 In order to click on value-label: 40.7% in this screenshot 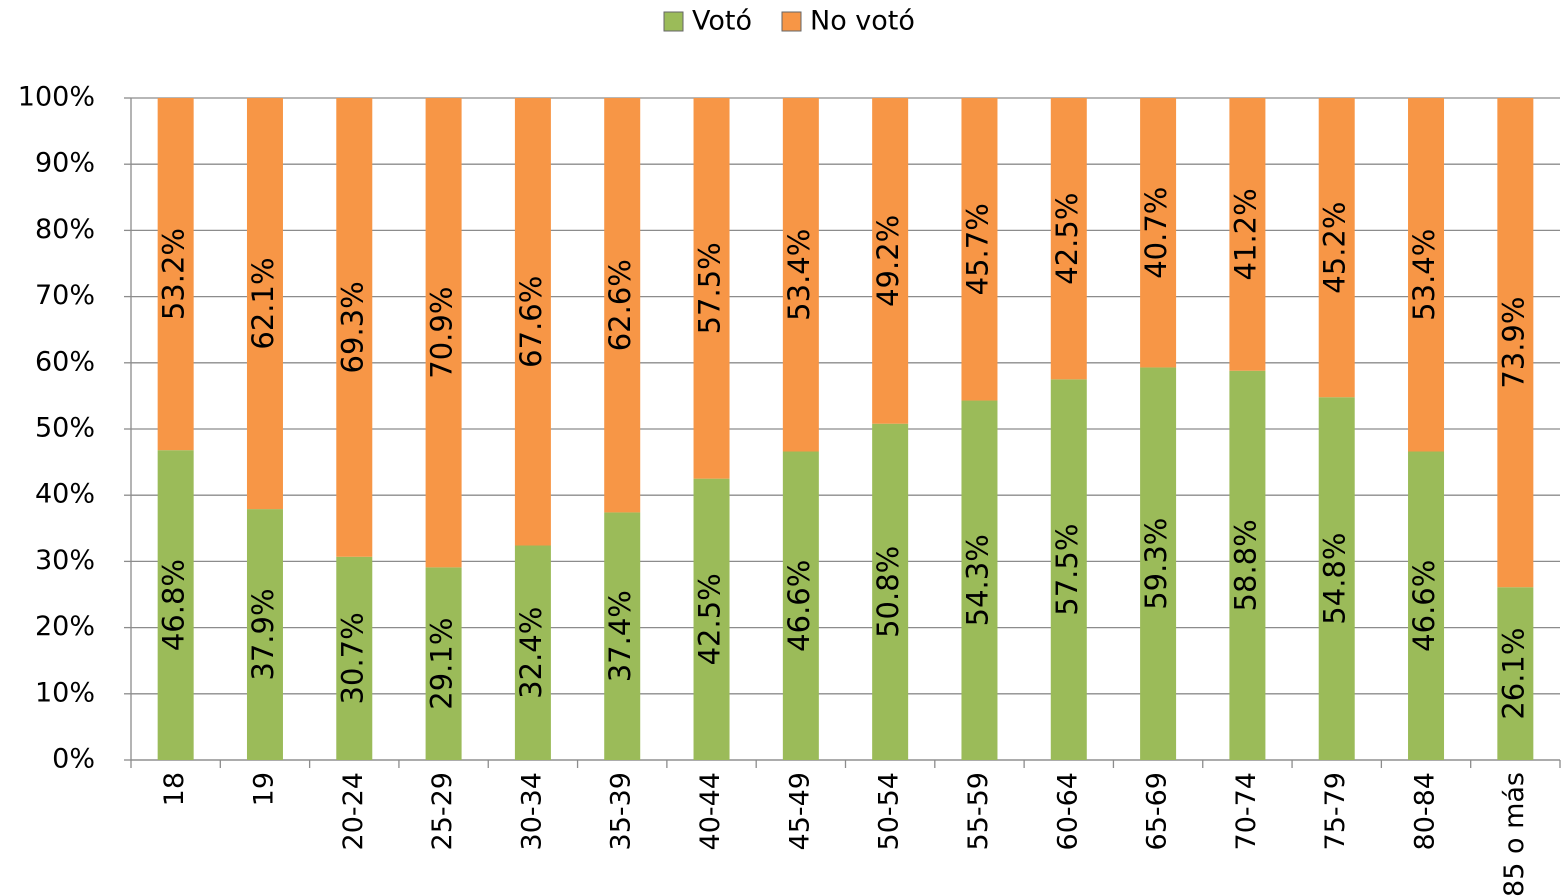, I will do `click(1156, 233)`.